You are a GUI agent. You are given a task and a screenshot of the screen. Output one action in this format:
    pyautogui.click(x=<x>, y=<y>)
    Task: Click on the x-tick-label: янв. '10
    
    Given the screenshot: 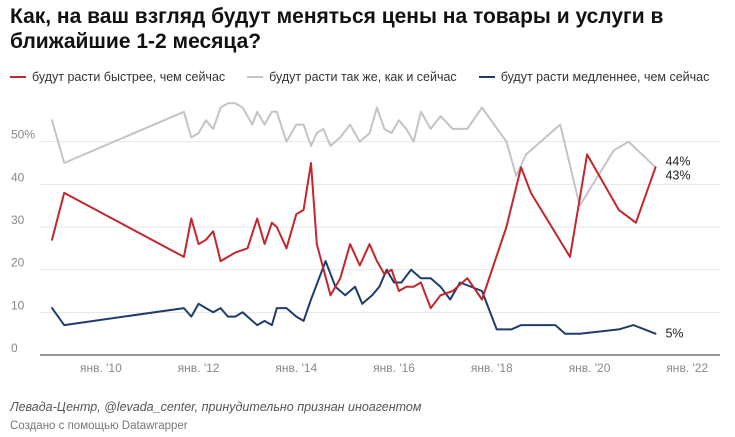 What is the action you would take?
    pyautogui.click(x=101, y=368)
    